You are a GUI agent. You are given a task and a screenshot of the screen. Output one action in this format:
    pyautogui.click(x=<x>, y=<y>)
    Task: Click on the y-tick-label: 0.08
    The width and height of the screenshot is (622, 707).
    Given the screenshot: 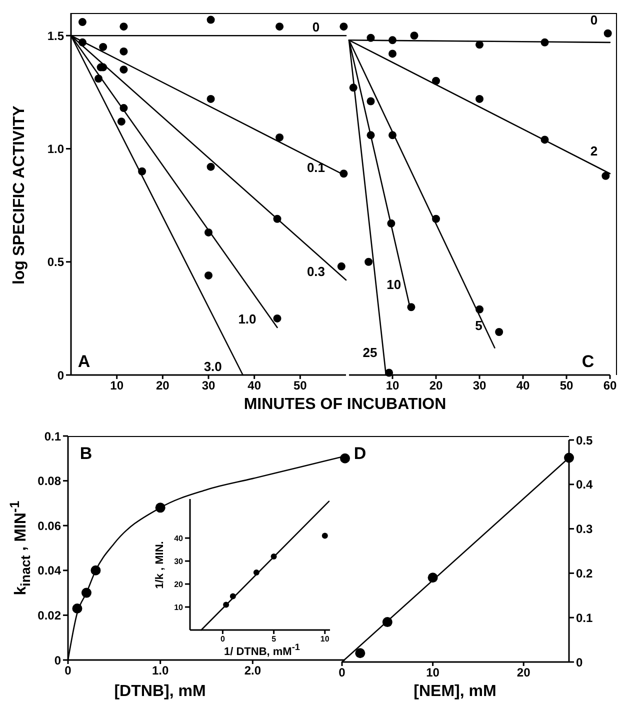 What is the action you would take?
    pyautogui.click(x=50, y=481)
    